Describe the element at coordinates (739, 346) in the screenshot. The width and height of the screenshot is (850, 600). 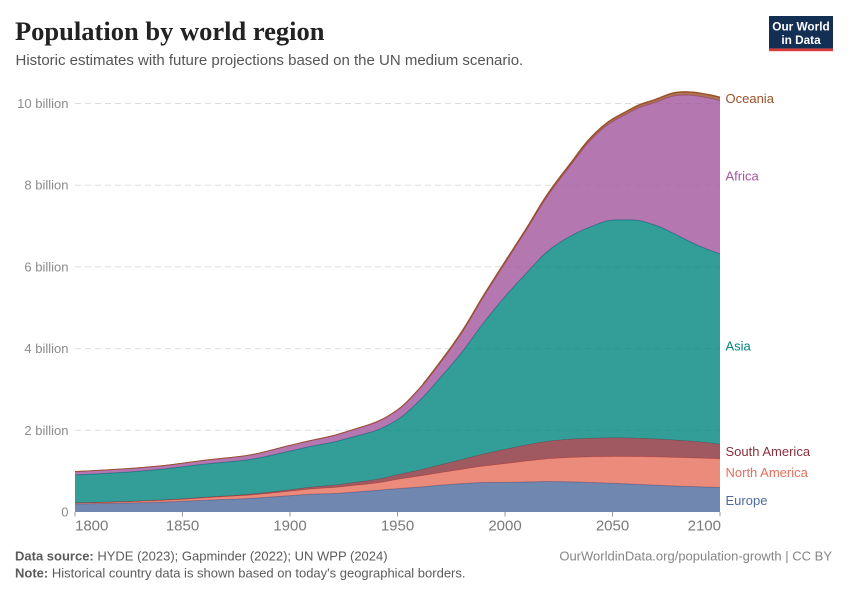
I see `svg-text: Asia` at that location.